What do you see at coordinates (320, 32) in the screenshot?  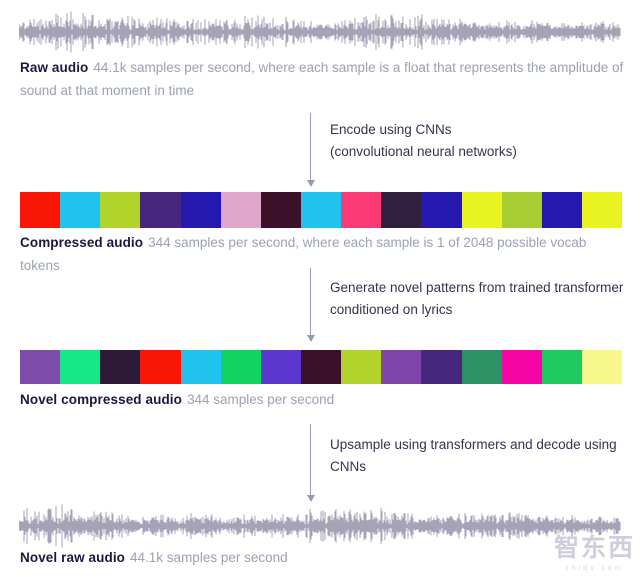 I see `raw-audio-waveform` at bounding box center [320, 32].